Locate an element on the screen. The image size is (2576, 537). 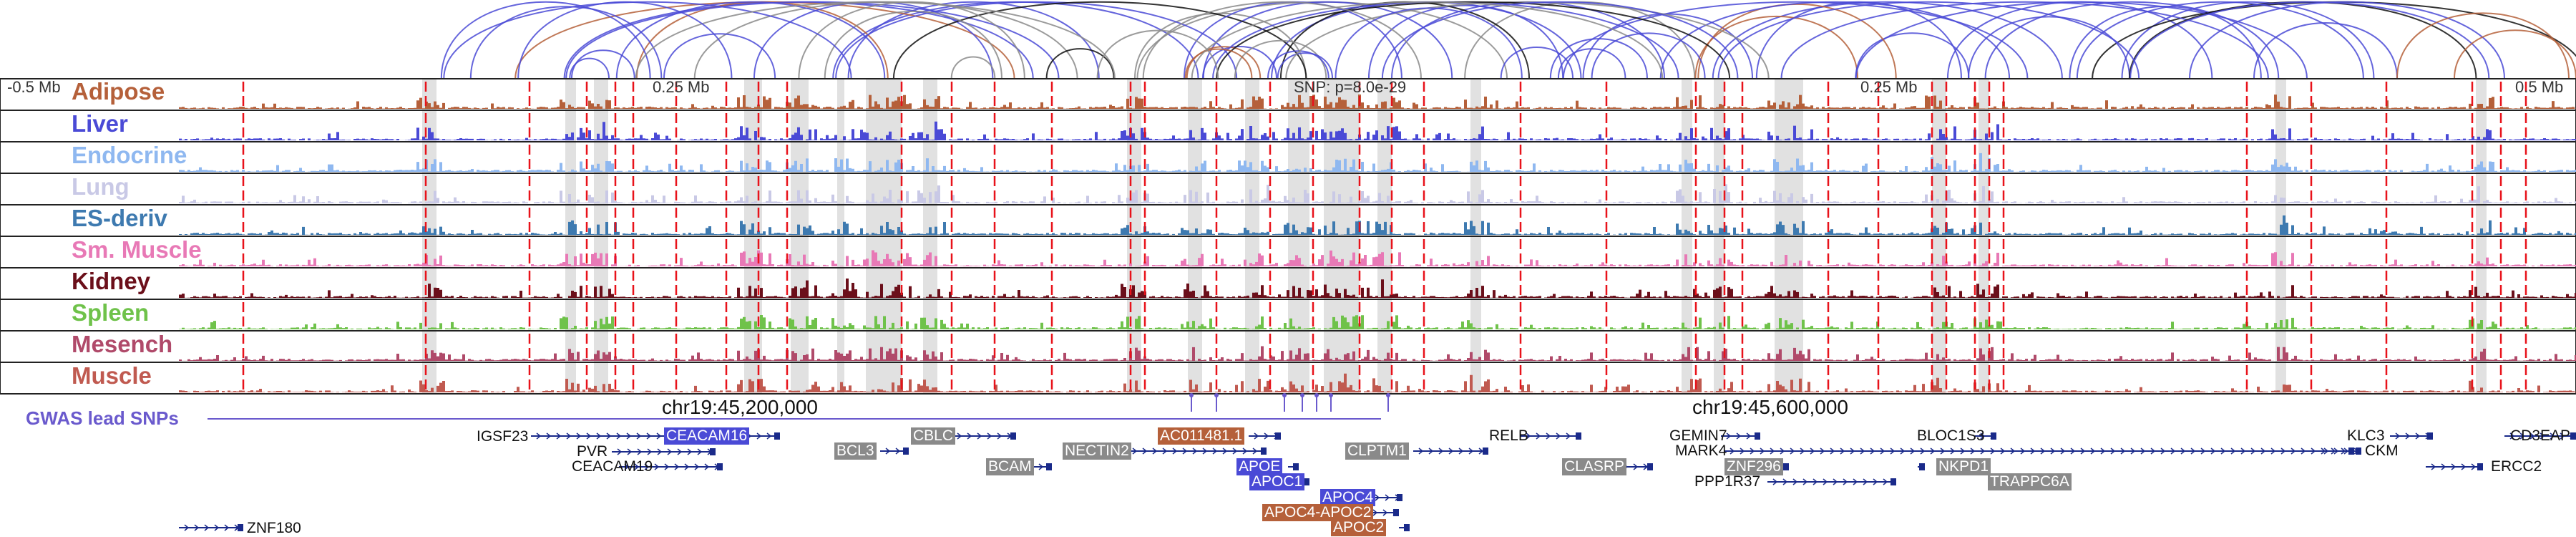
gene-label-ceacam16: CEACAM16 is located at coordinates (707, 436).